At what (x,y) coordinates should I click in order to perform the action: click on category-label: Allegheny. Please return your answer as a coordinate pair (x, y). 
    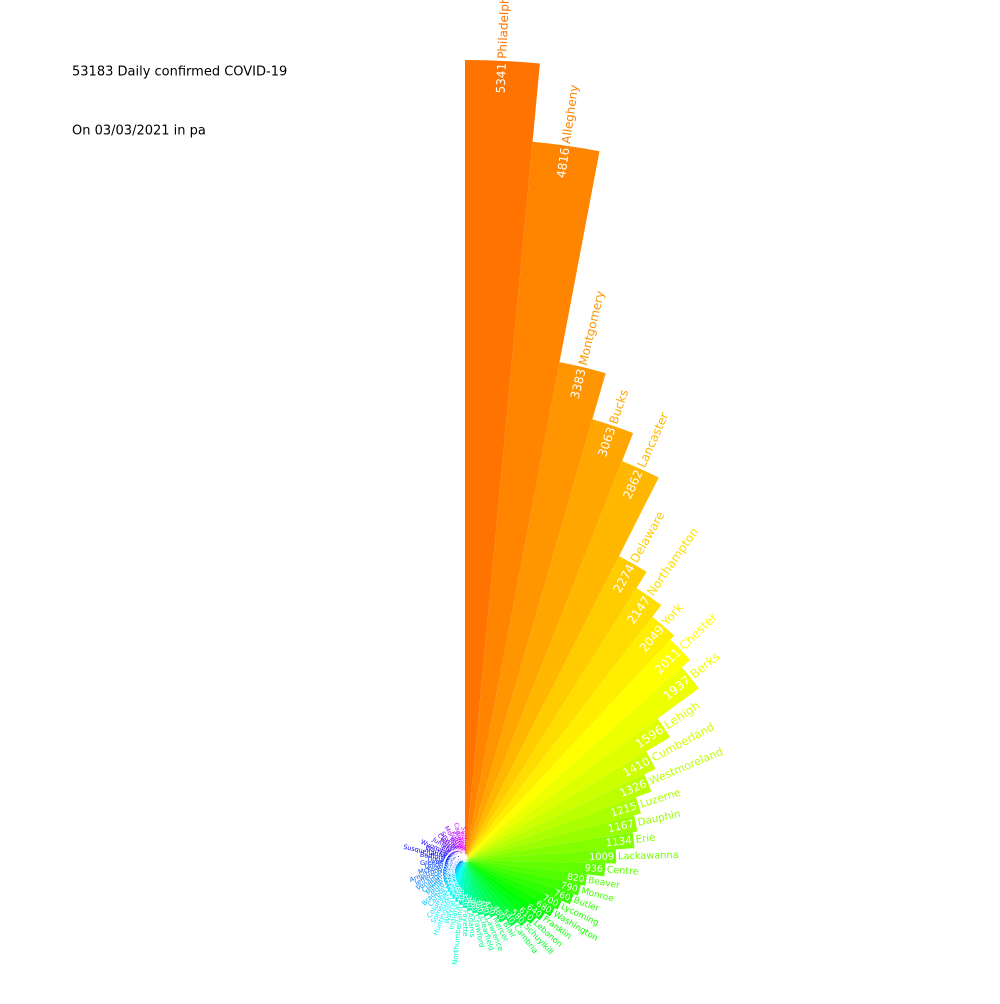
    Looking at the image, I should click on (570, 114).